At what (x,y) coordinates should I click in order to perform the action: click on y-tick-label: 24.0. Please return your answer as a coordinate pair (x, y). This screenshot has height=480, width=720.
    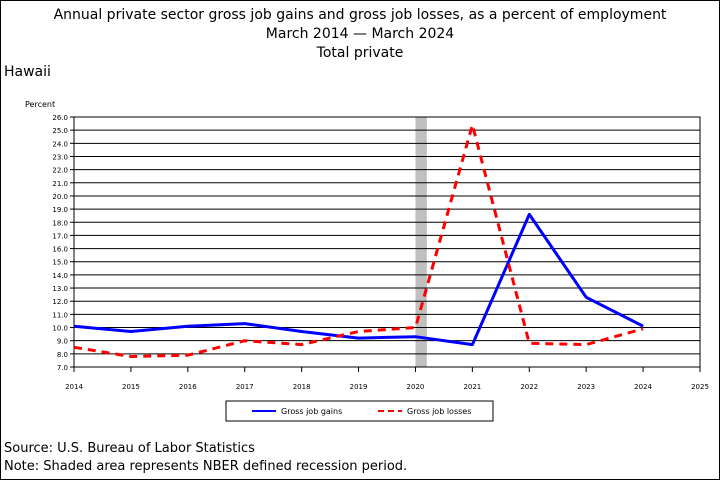
    Looking at the image, I should click on (60, 144).